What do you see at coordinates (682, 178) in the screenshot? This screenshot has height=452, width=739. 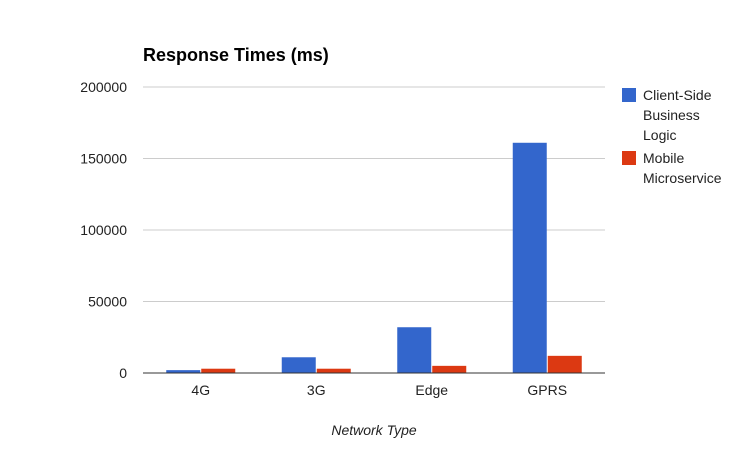 I see `legend-label-line: Microservice` at bounding box center [682, 178].